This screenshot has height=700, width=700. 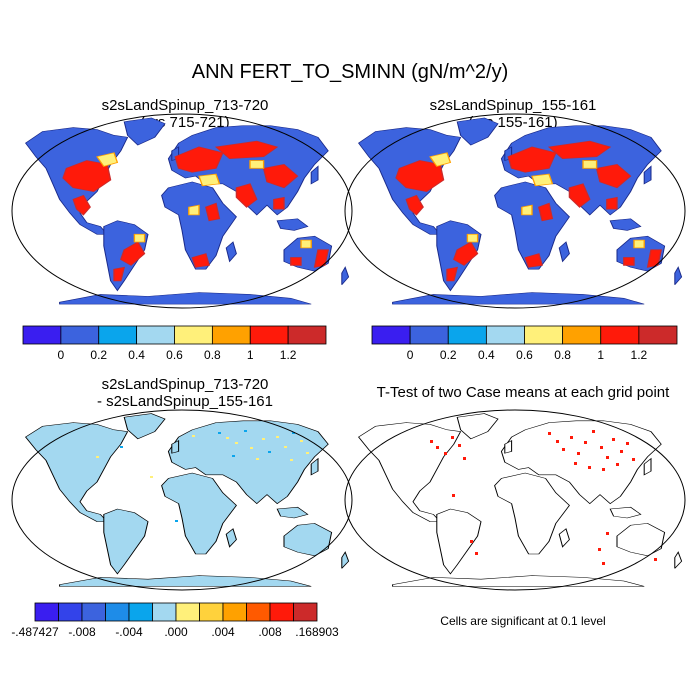 What do you see at coordinates (250, 355) in the screenshot?
I see `colorbar-1-tick-label: 1` at bounding box center [250, 355].